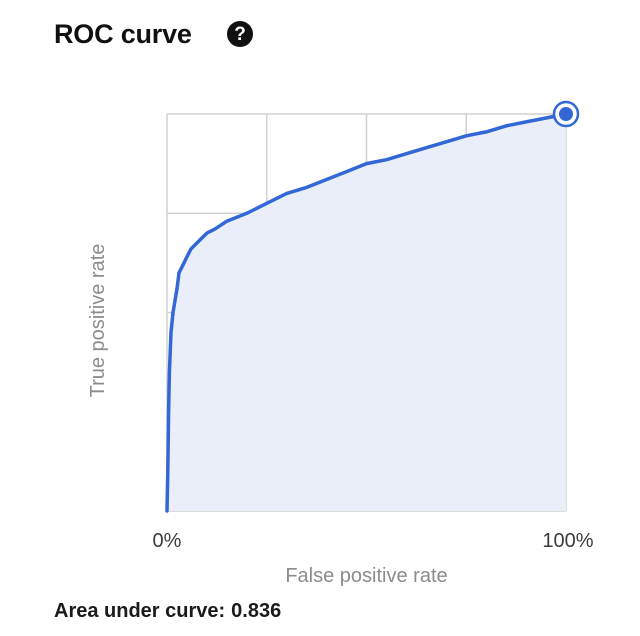 This screenshot has height=636, width=640. Describe the element at coordinates (167, 541) in the screenshot. I see `x-tick-label-0: 0%` at that location.